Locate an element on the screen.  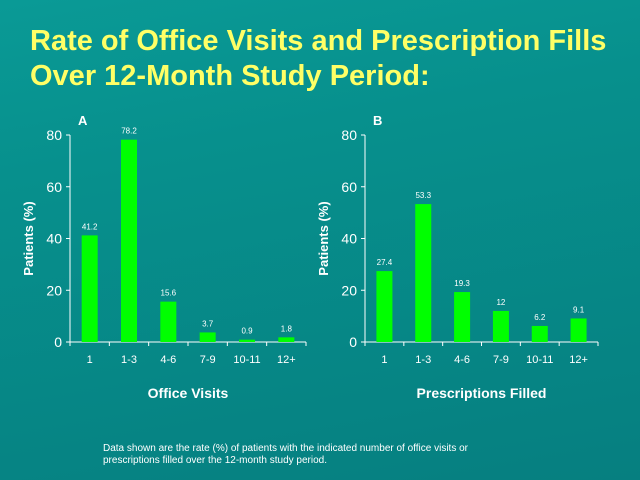
y-tick-label-a: 20 is located at coordinates (54, 290).